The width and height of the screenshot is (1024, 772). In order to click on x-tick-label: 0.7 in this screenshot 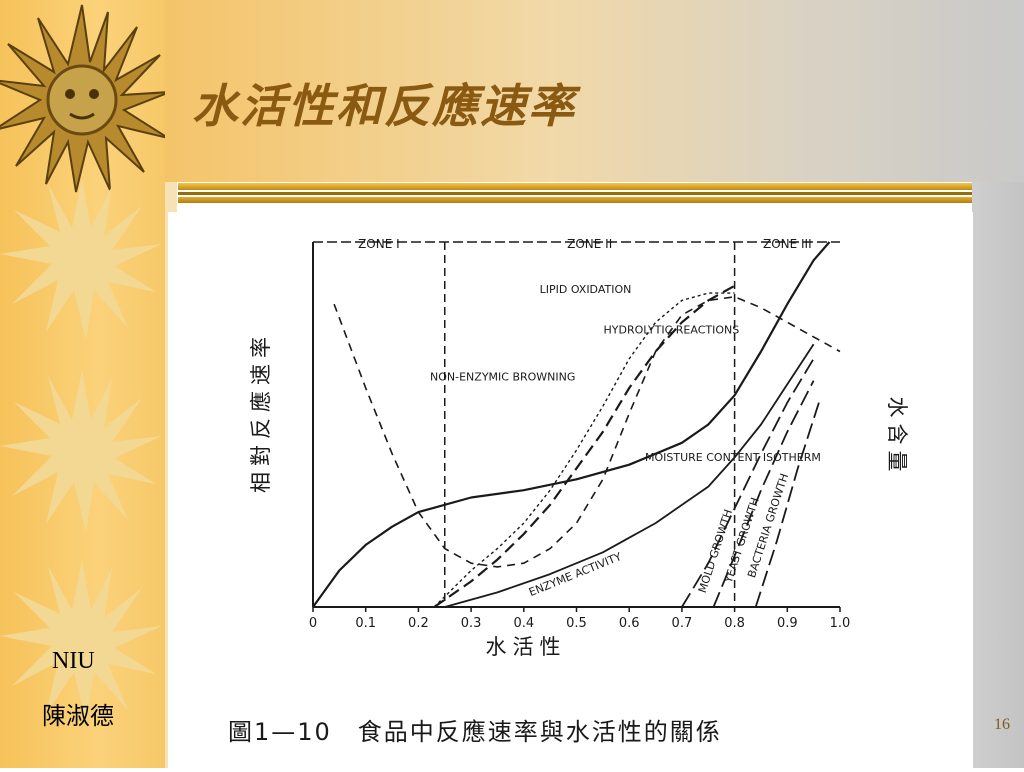, I will do `click(682, 623)`.